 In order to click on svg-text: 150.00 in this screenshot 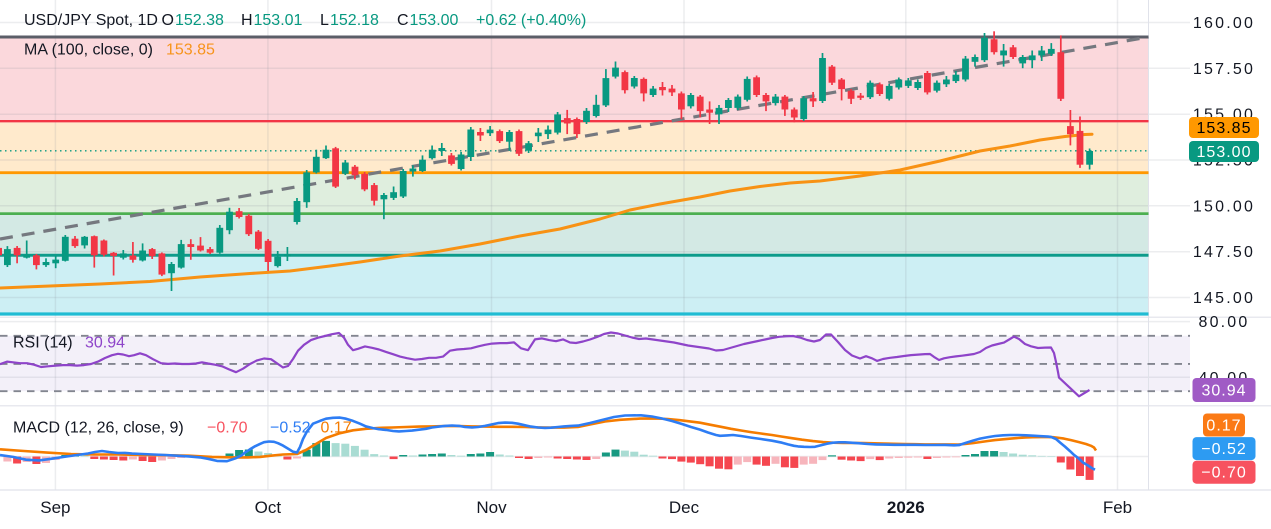, I will do `click(1224, 206)`.